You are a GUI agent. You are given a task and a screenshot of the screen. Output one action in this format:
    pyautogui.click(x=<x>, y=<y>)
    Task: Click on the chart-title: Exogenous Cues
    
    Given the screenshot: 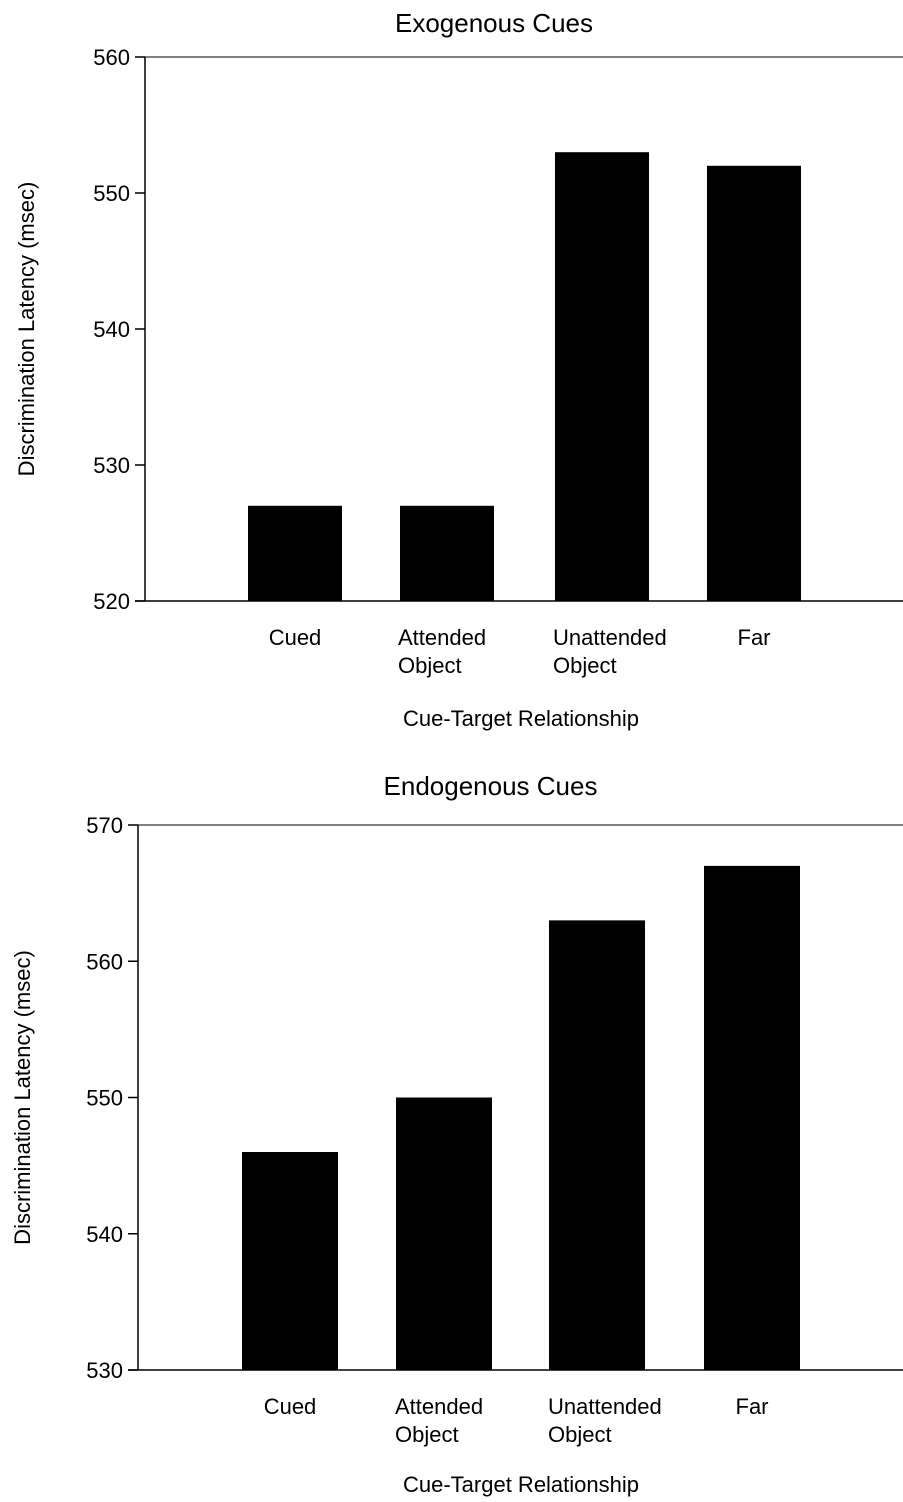 What is the action you would take?
    pyautogui.click(x=494, y=23)
    